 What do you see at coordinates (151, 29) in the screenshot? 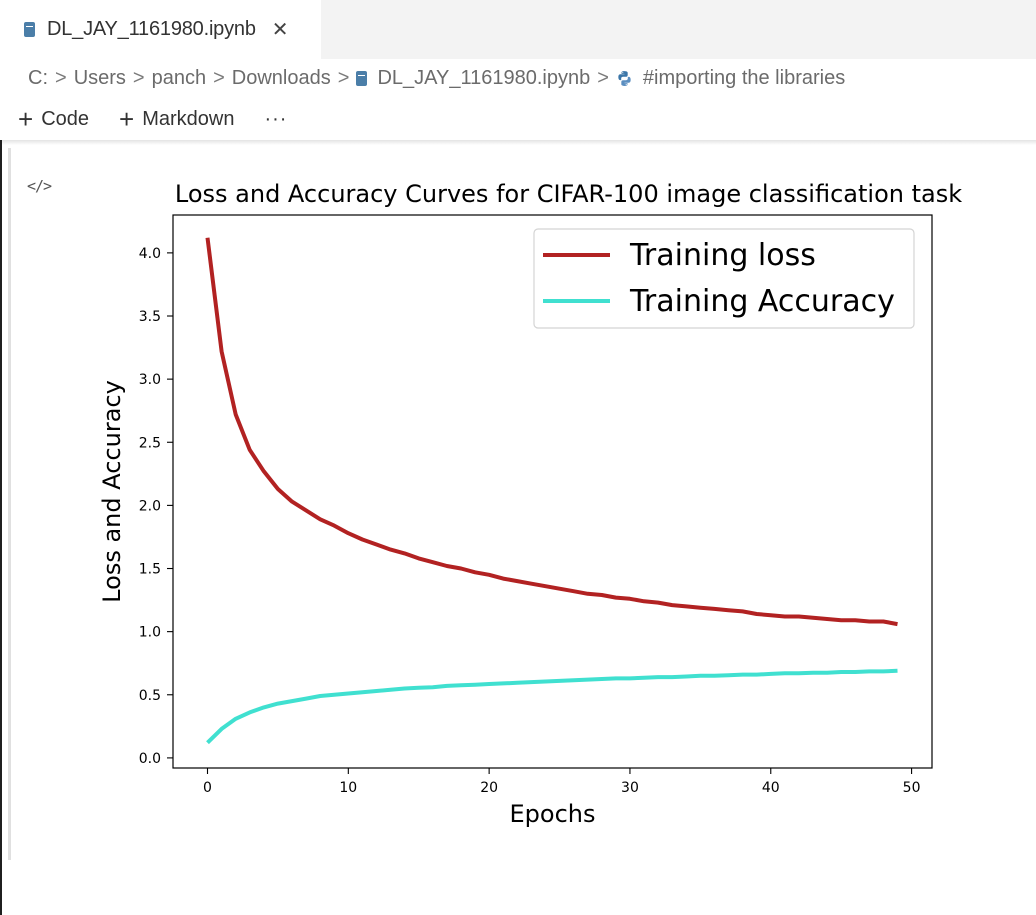
I see `tab-title: DL_JAY_1161980.ipynb` at bounding box center [151, 29].